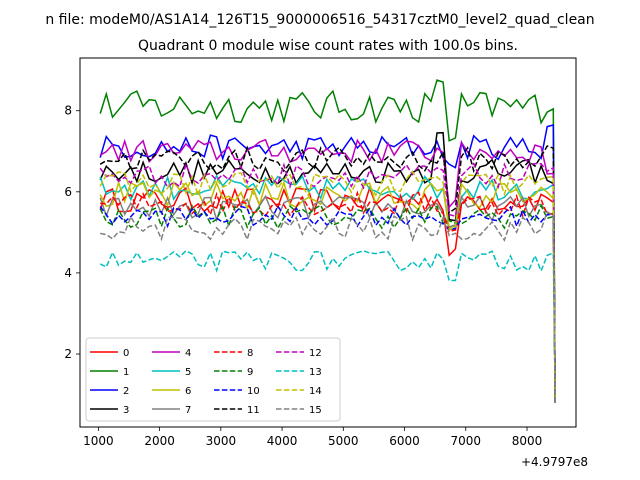 Image resolution: width=640 pixels, height=480 pixels. What do you see at coordinates (188, 372) in the screenshot?
I see `legend-label-5: 5` at bounding box center [188, 372].